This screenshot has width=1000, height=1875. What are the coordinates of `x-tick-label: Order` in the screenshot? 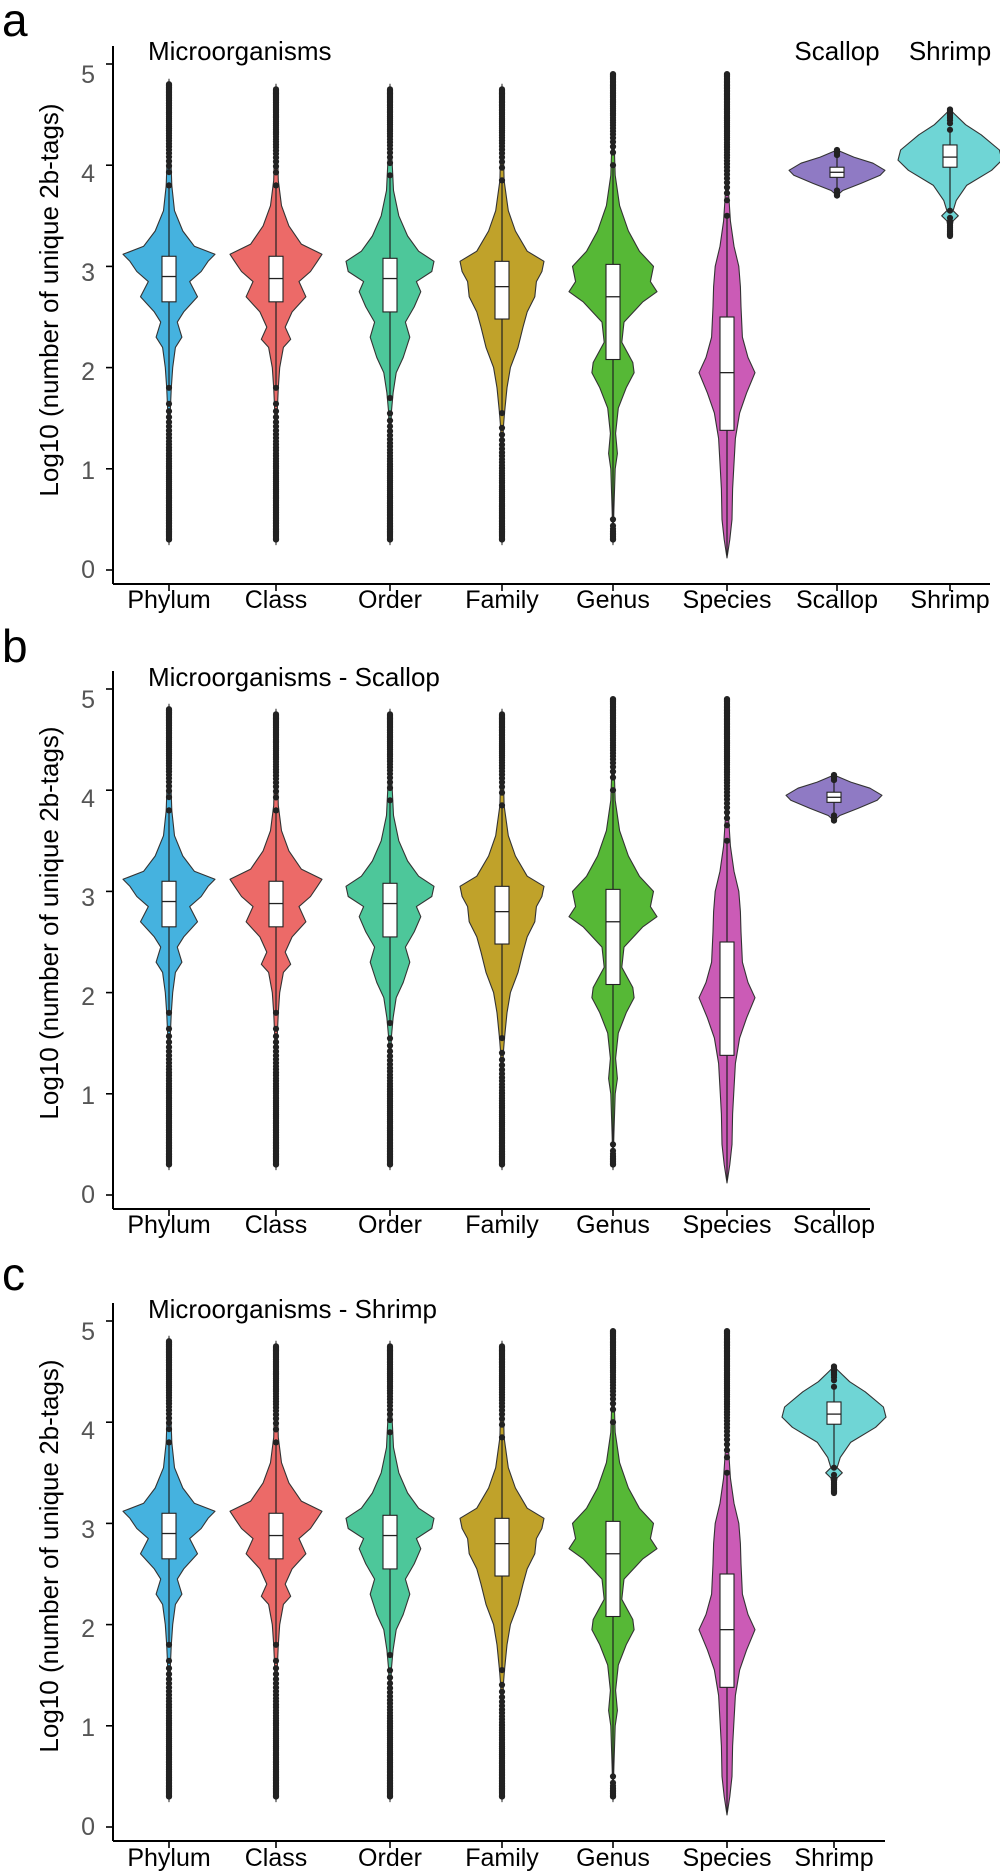 It's located at (390, 600).